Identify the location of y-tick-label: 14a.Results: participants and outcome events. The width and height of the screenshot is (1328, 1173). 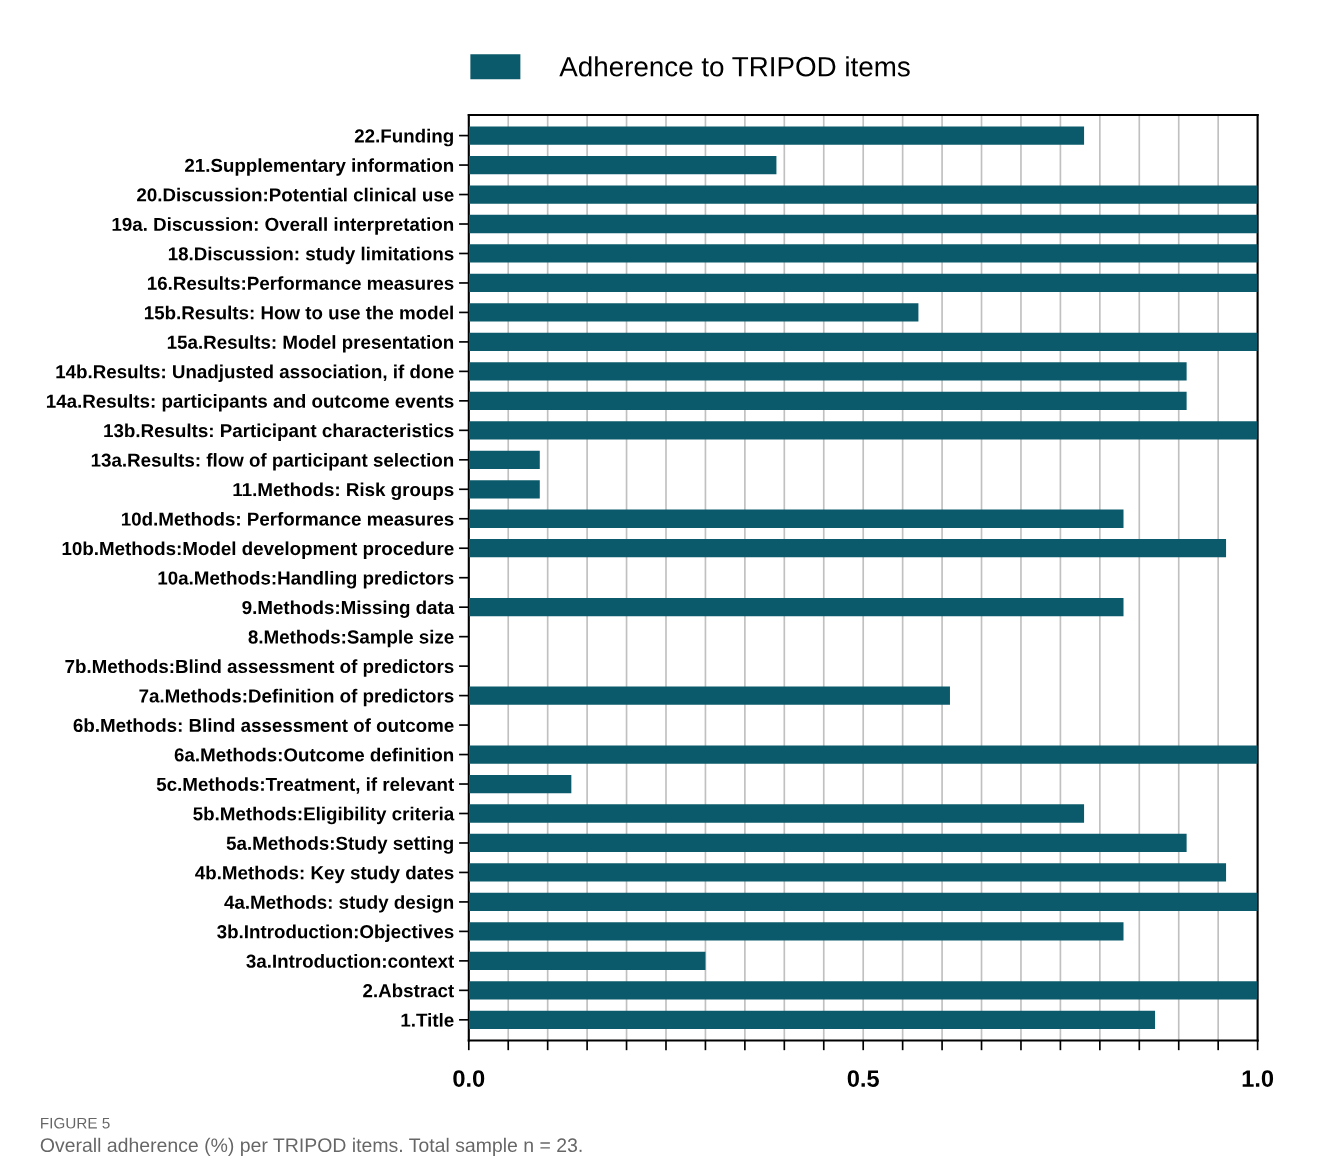
(250, 403).